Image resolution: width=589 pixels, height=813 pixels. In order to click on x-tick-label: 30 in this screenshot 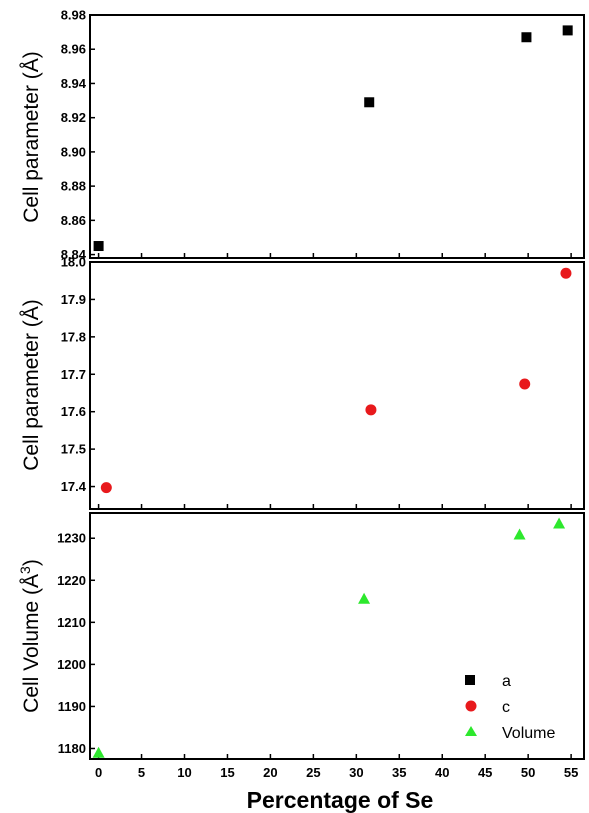, I will do `click(356, 772)`.